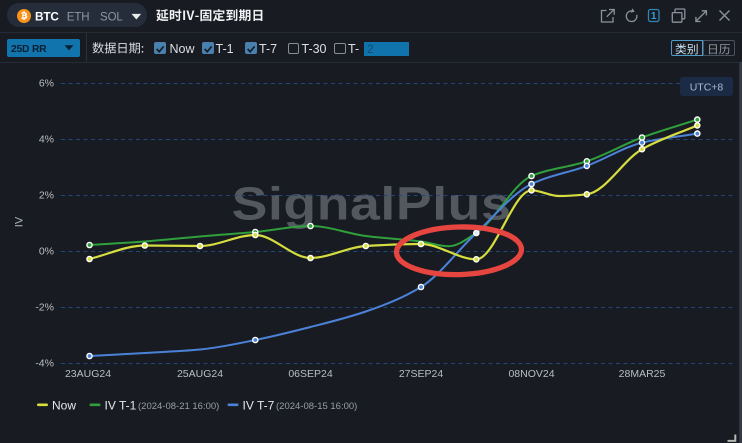  I want to click on svg-text: 28MAR25, so click(642, 374).